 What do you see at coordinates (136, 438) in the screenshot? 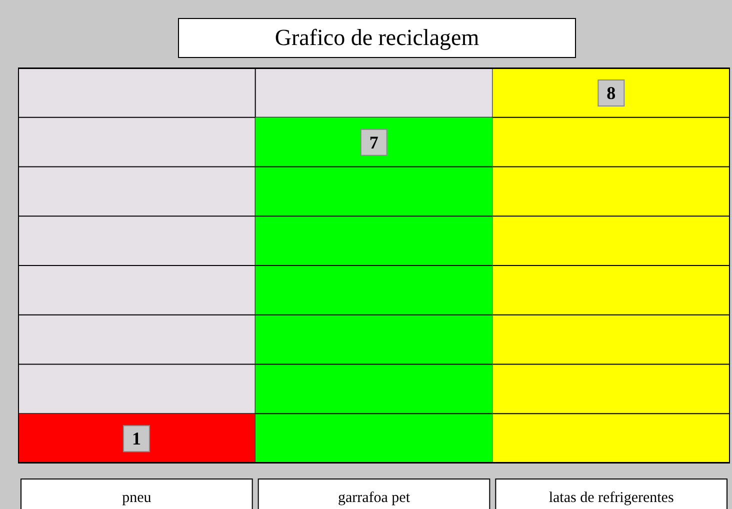
I see `data-label: 1` at bounding box center [136, 438].